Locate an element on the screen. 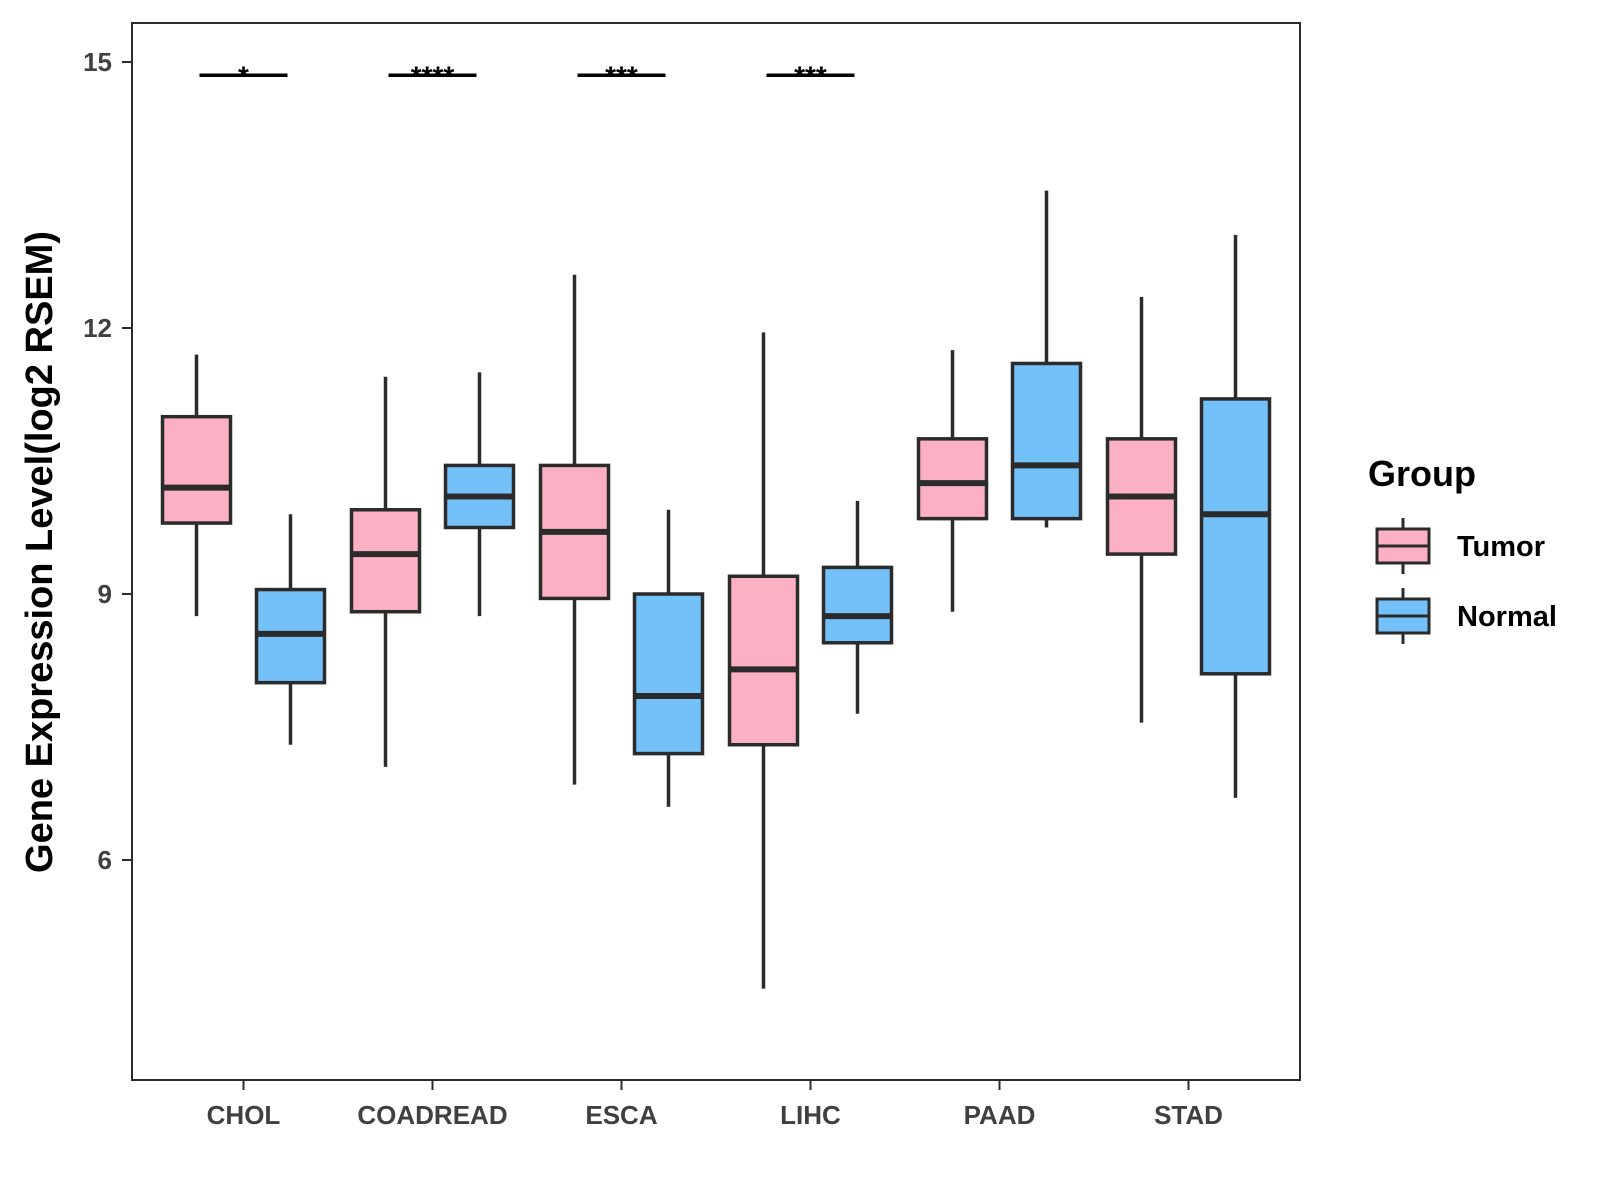  box-tumor-paad is located at coordinates (952, 481).